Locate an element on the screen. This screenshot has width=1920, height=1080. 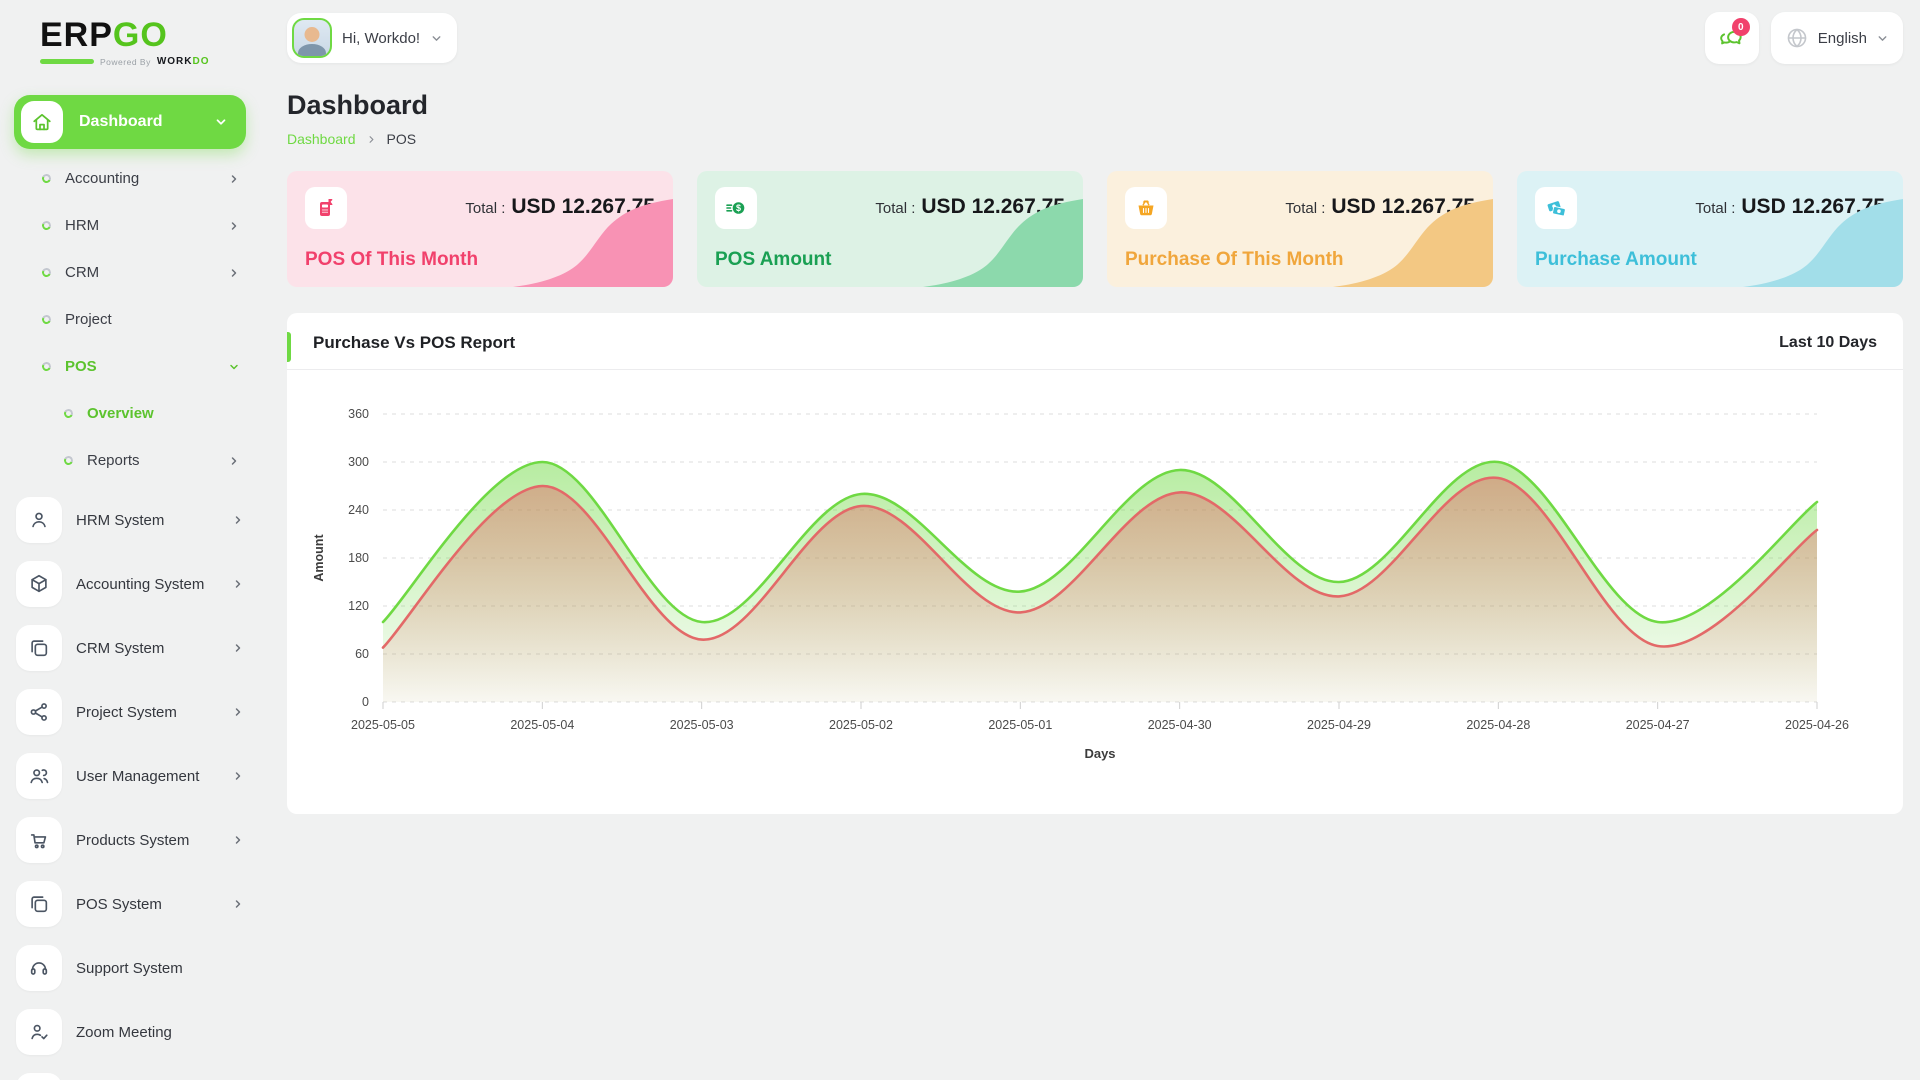
sidebar-item-pos-system: POS System is located at coordinates (130, 904).